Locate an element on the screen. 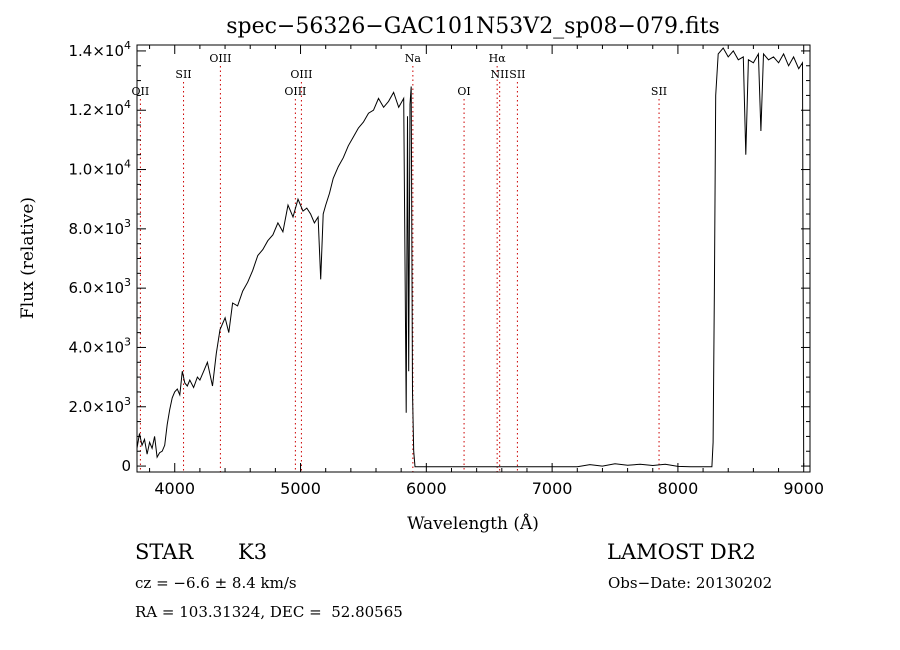  x-tick-label: 5000 is located at coordinates (300, 488).